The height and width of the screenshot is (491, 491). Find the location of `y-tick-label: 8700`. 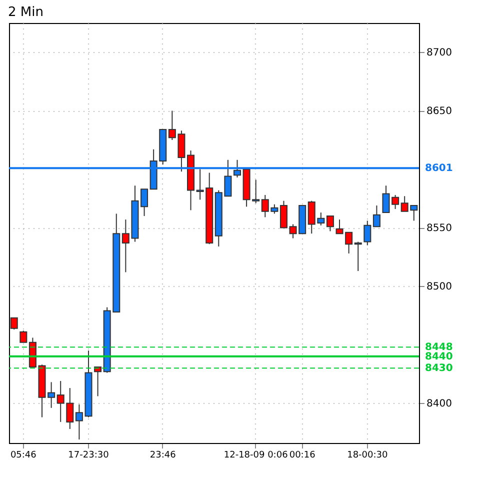

y-tick-label: 8700 is located at coordinates (439, 53).